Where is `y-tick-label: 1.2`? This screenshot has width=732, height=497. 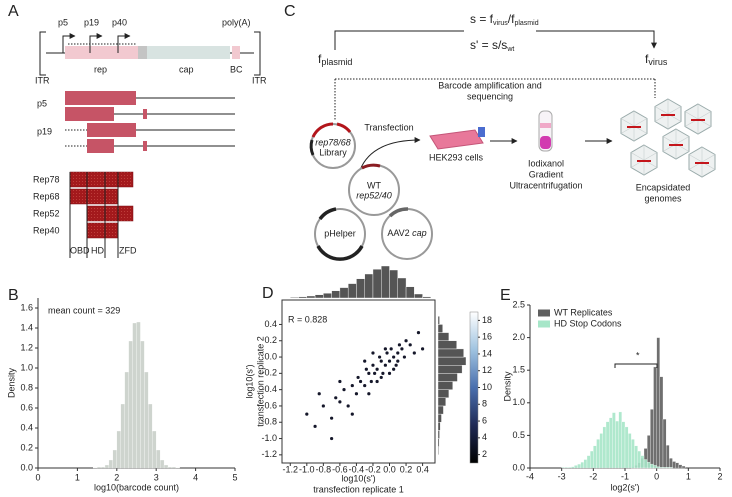
y-tick-label: 1.2 is located at coordinates (26, 347).